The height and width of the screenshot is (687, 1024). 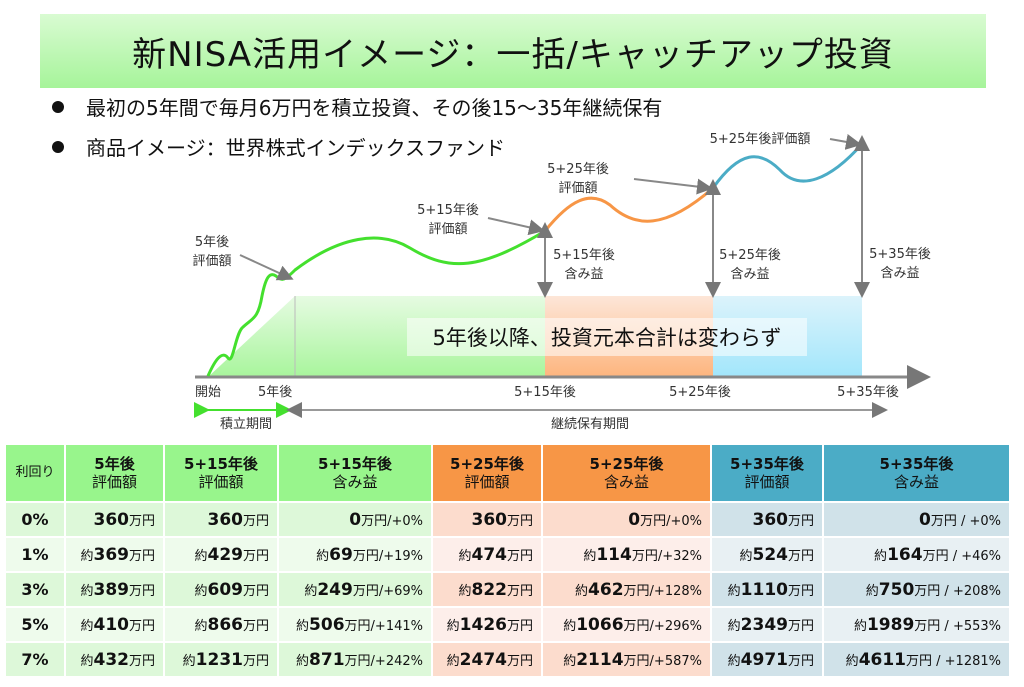 I want to click on value-number: 871, so click(x=327, y=659).